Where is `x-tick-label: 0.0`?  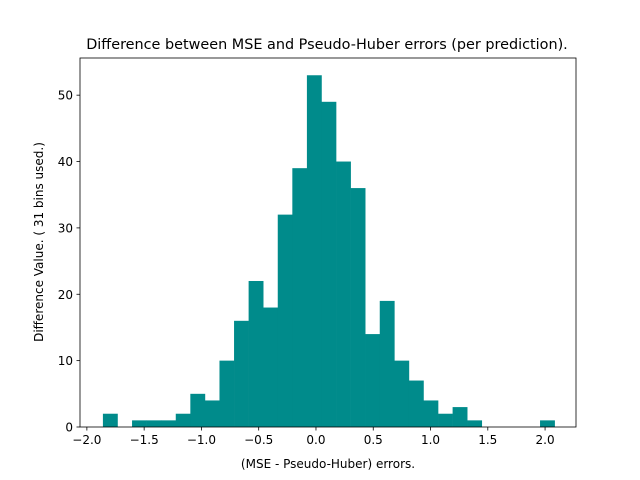 x-tick-label: 0.0 is located at coordinates (315, 440).